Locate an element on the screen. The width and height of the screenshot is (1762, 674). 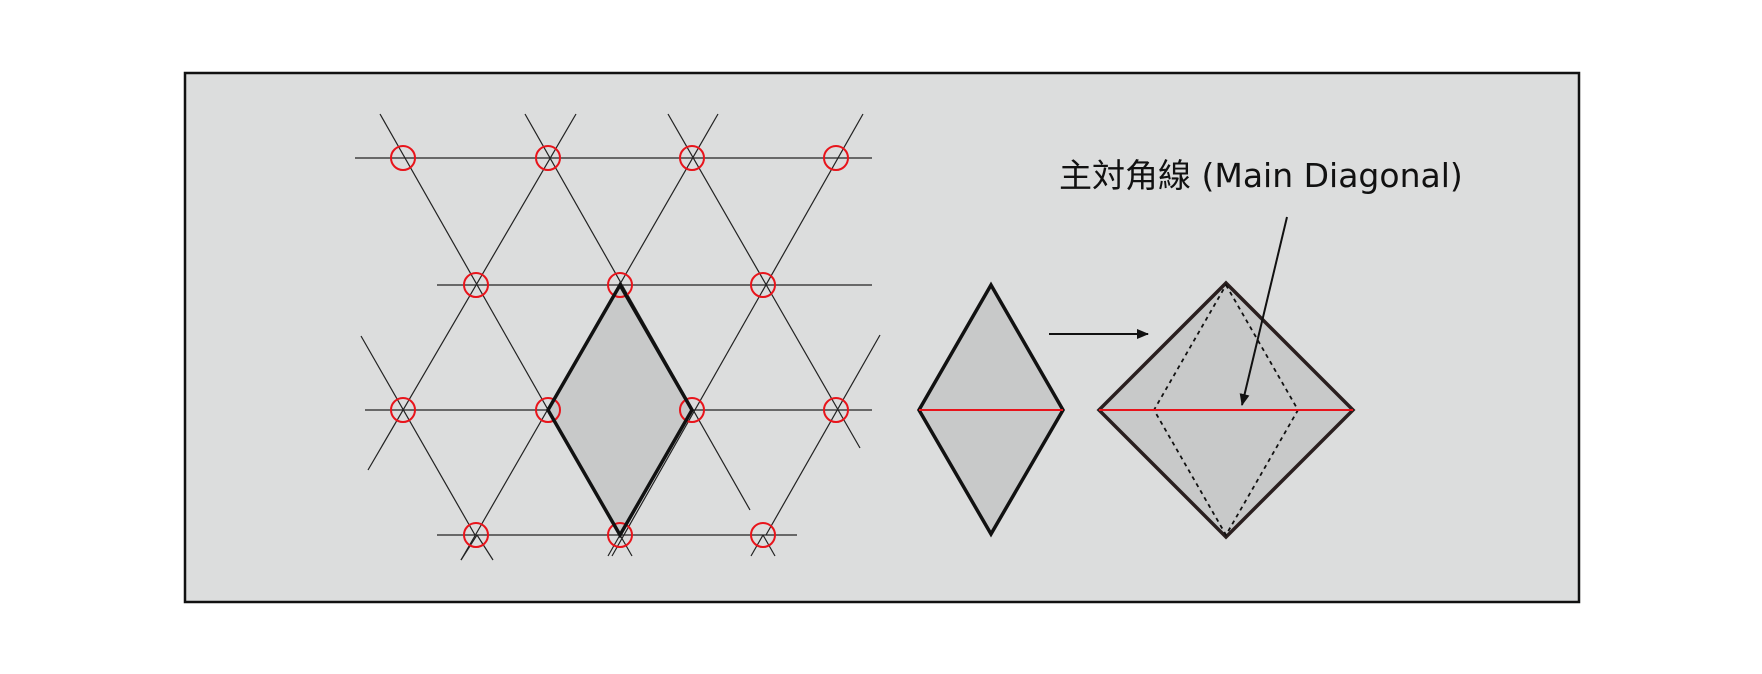
main-diagonal-label: 主対角線 (Main Diagonal) is located at coordinates (1261, 175).